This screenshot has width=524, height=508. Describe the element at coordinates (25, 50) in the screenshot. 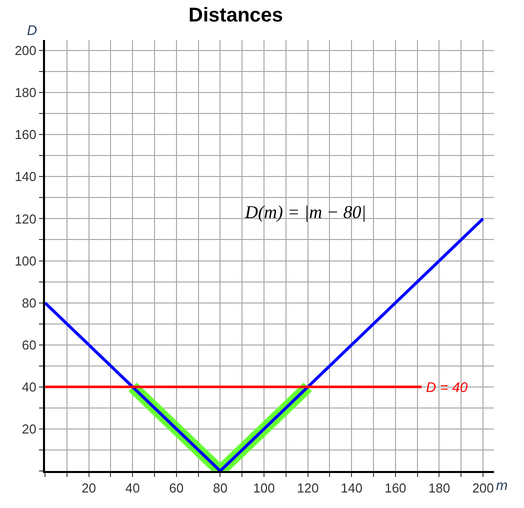

I see `y-tick-label: 200` at that location.